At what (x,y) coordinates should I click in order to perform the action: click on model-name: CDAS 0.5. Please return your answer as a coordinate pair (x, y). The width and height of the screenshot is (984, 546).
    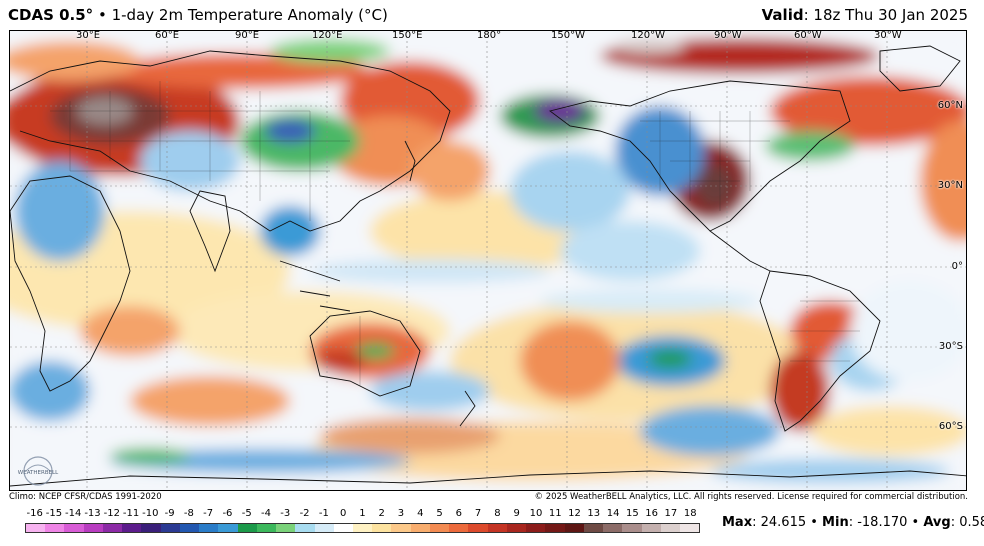
    Looking at the image, I should click on (47, 15).